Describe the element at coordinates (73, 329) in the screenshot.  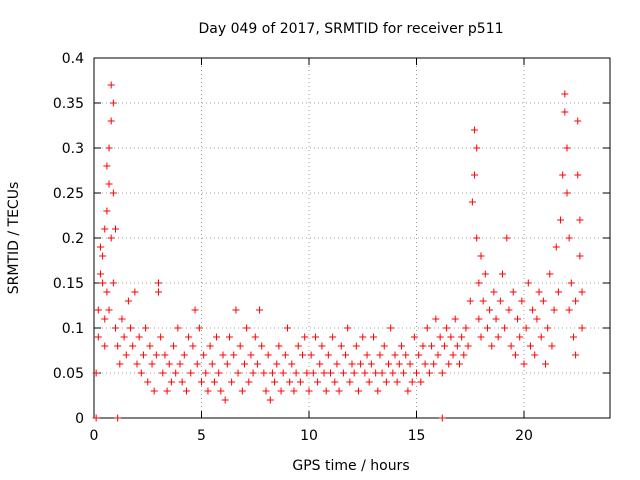
I see `y-tick-label: 0.1` at that location.